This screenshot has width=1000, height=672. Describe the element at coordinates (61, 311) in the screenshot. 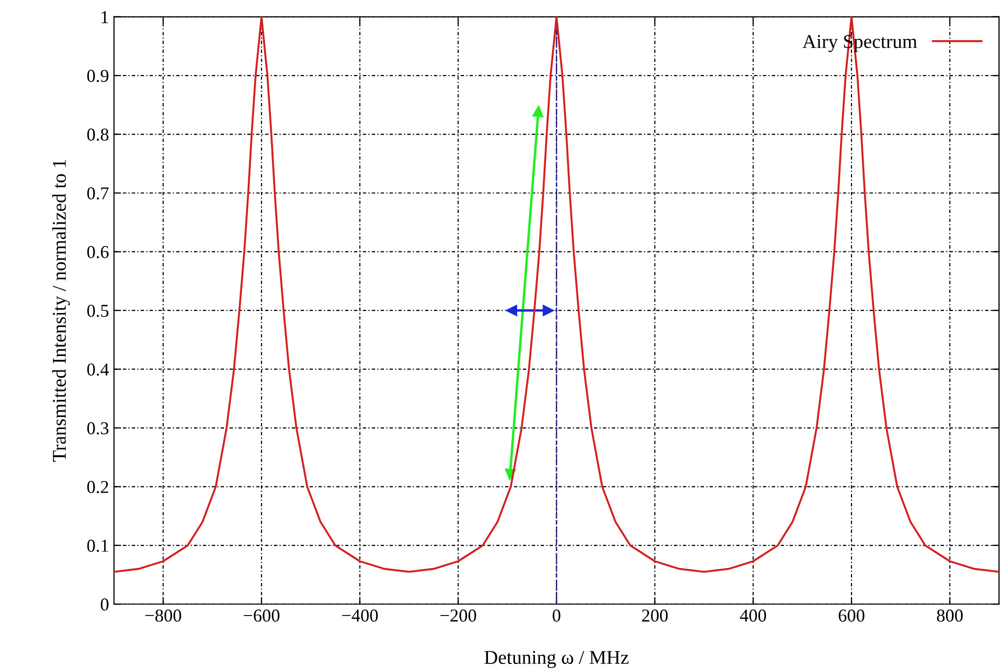

I see `y-axis-title: Transmitted Intensity / normalized to 1` at that location.